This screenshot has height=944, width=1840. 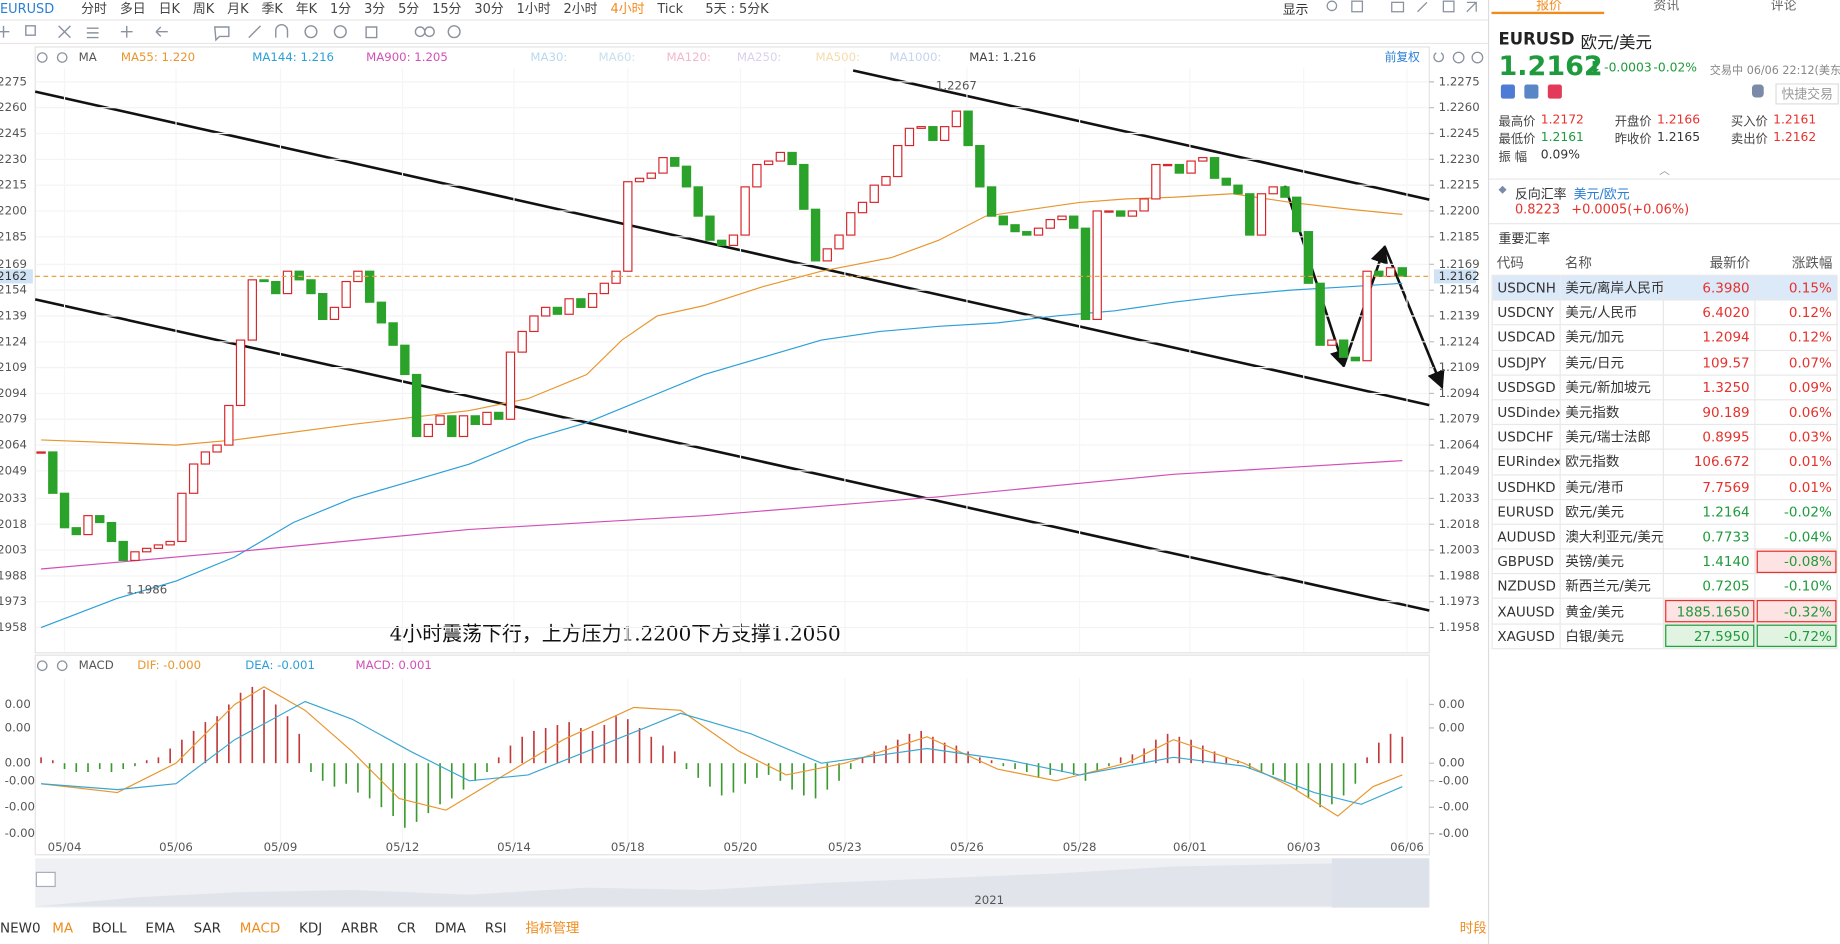 What do you see at coordinates (1666, 6) in the screenshot?
I see `tab: 资讯` at bounding box center [1666, 6].